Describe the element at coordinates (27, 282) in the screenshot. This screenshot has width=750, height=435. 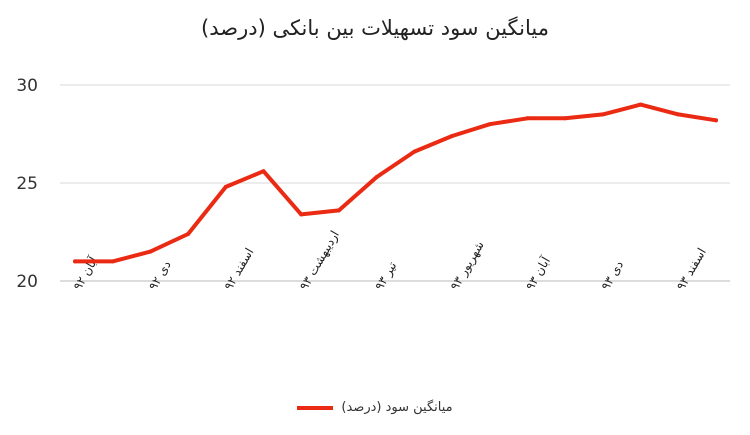
I see `y-tick-label: 20` at that location.